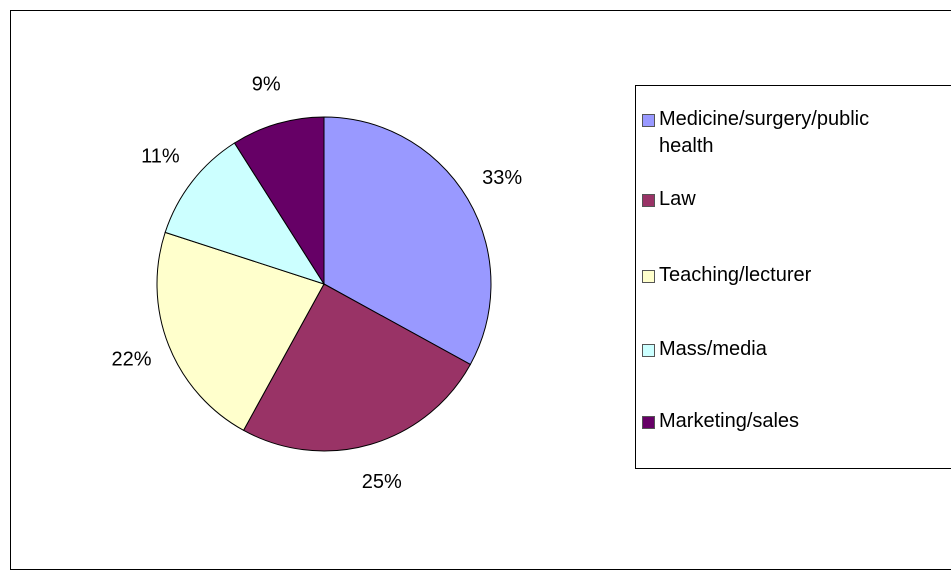 Image resolution: width=951 pixels, height=570 pixels. I want to click on legend-swatch-law, so click(648, 200).